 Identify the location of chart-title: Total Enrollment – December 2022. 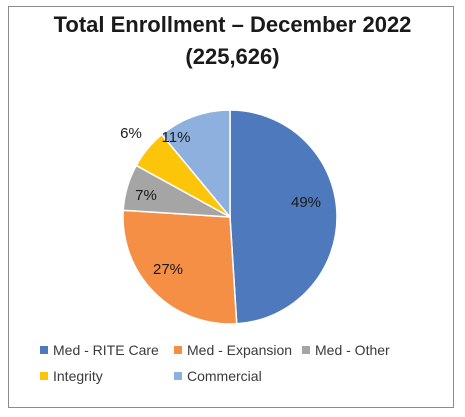
(232, 24).